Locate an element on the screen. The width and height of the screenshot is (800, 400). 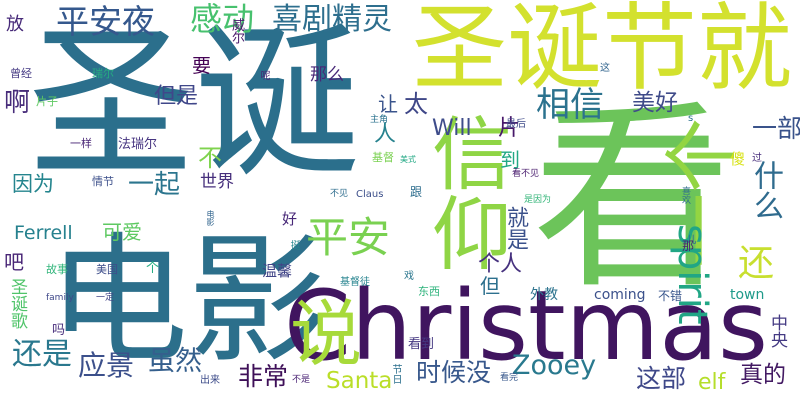
word-shihoumei: 时候没 is located at coordinates (454, 372).